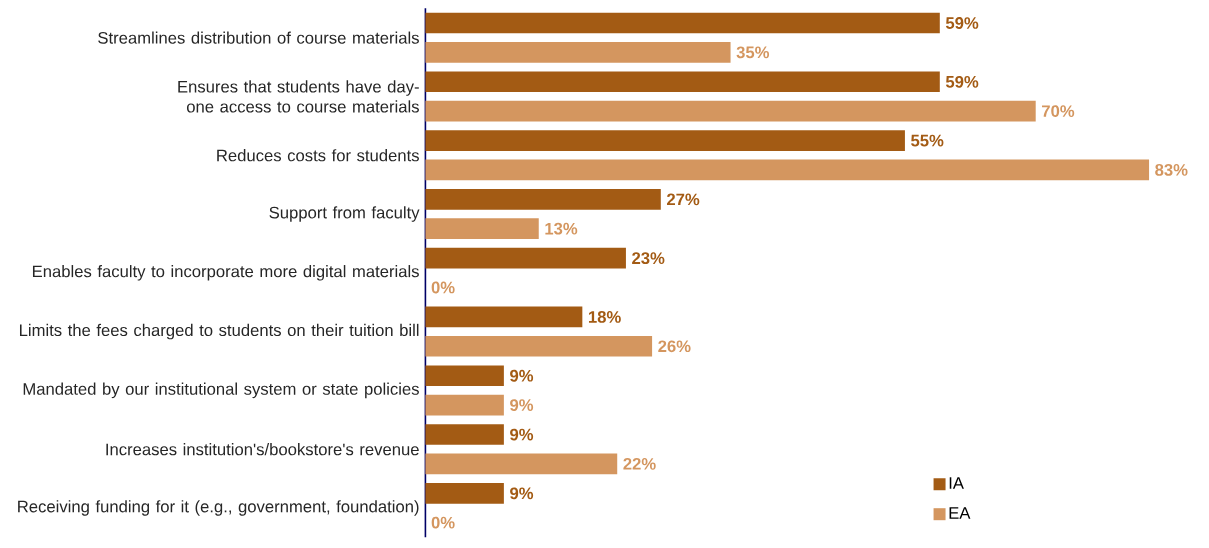 The width and height of the screenshot is (1209, 548). I want to click on y-tick-label: Support from faculty, so click(344, 214).